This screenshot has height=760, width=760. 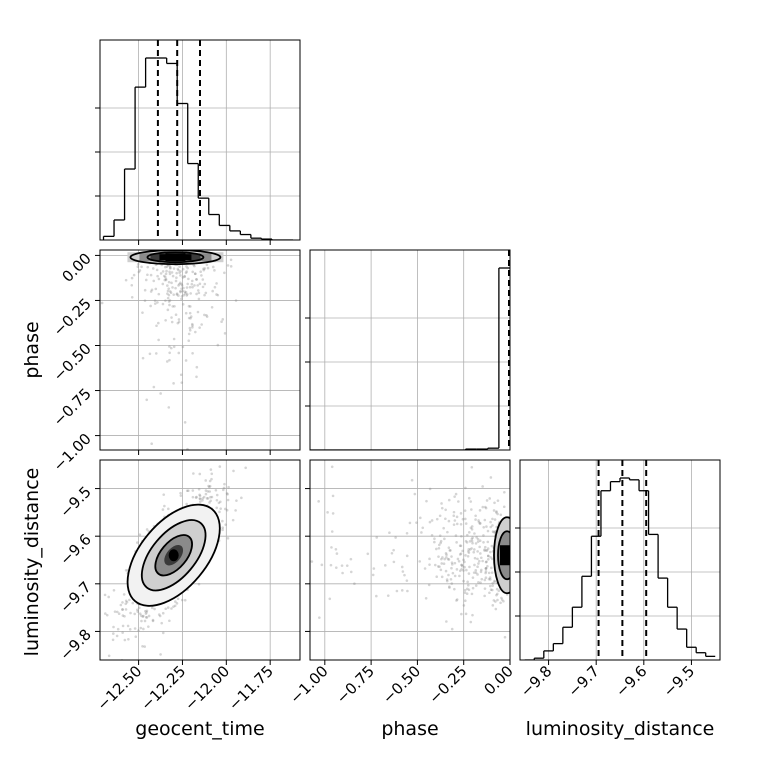 What do you see at coordinates (169, 376) in the screenshot?
I see `phase-vs-geocent-time-points` at bounding box center [169, 376].